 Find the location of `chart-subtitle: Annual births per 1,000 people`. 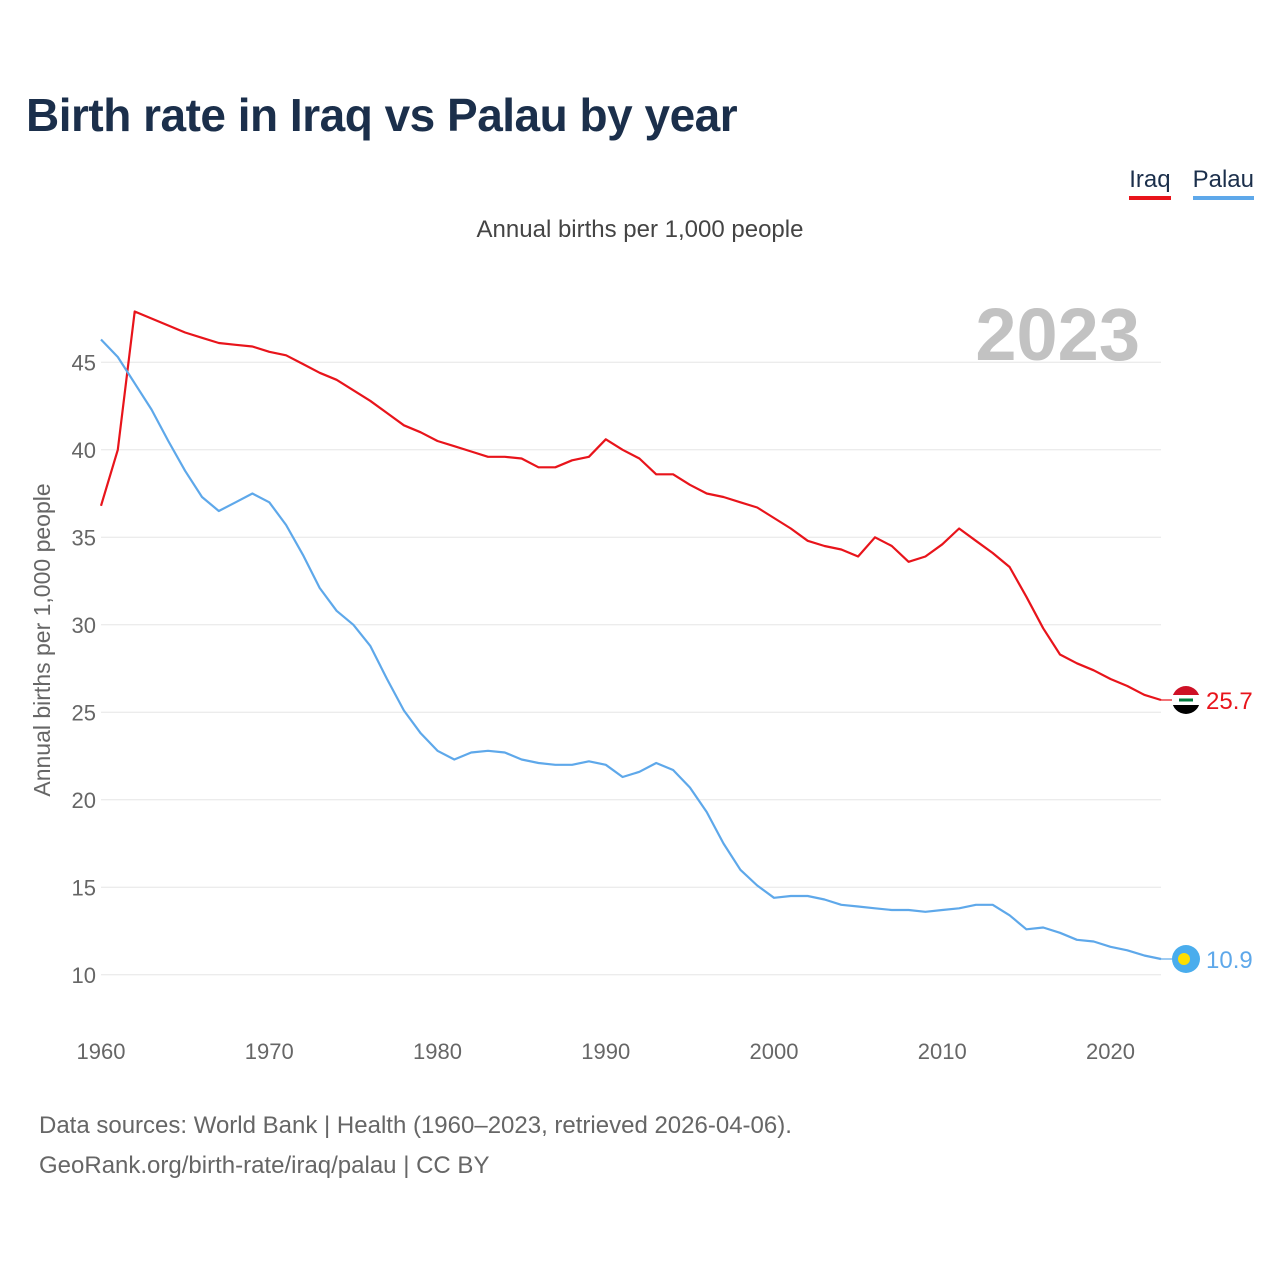

chart-subtitle: Annual births per 1,000 people is located at coordinates (640, 229).